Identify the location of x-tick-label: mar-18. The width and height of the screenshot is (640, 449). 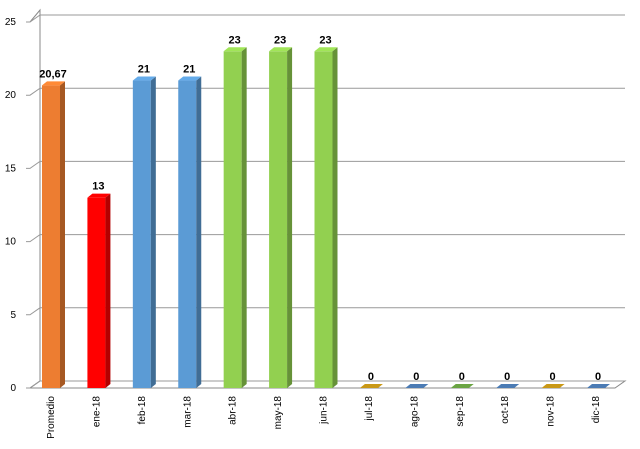
(187, 412).